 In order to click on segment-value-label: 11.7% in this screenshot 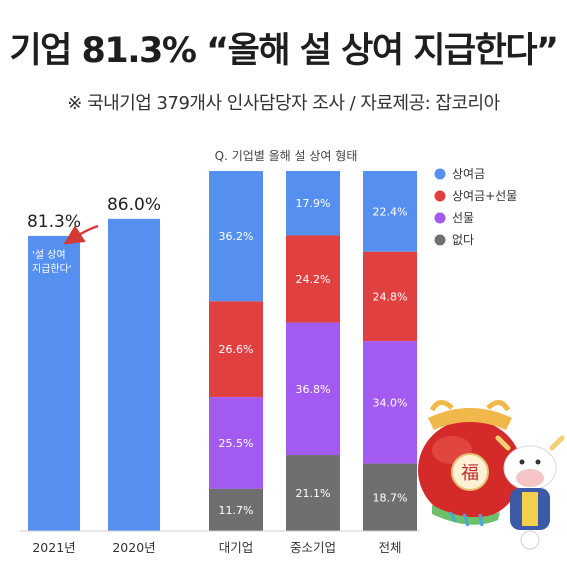, I will do `click(236, 510)`.